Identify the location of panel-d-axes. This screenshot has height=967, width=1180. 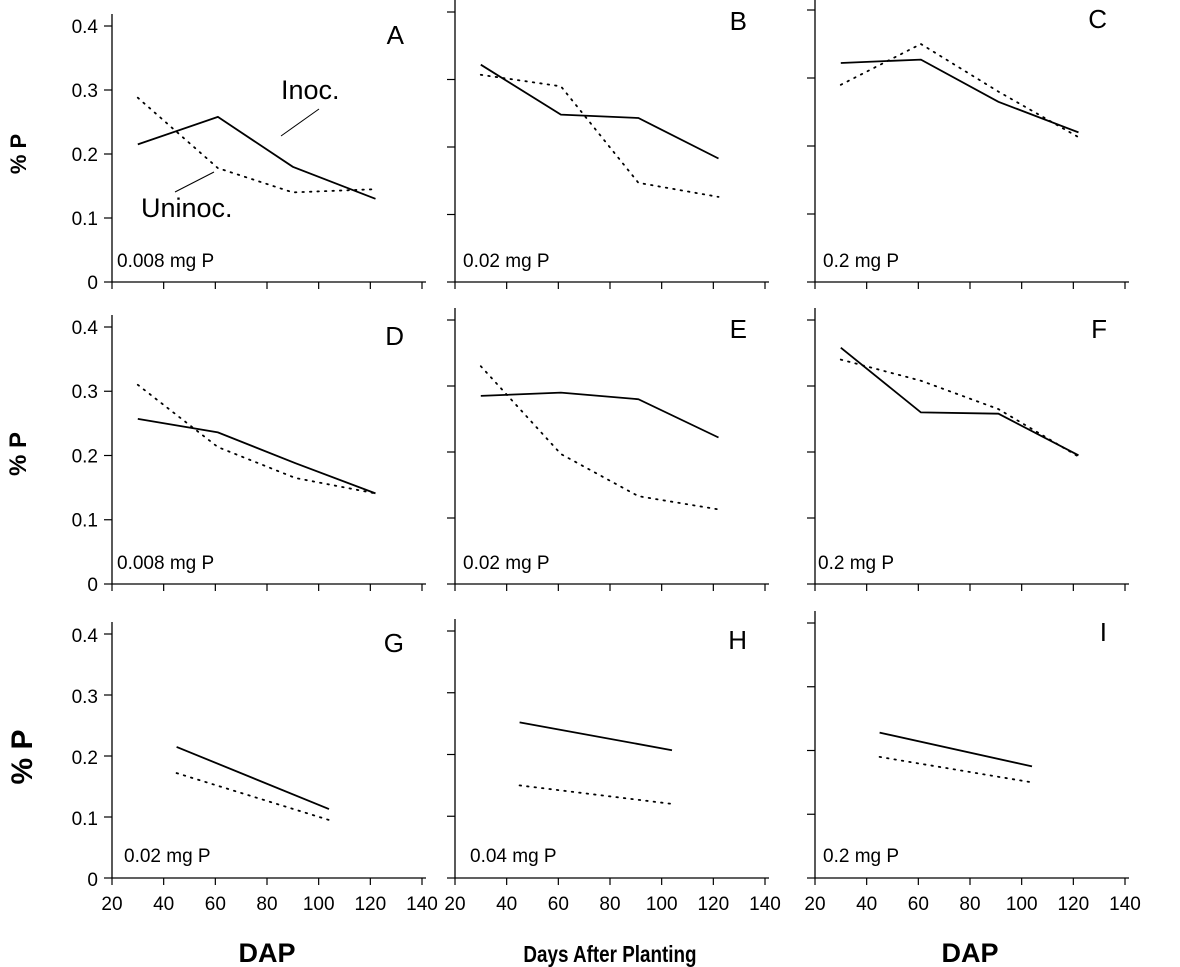
(268, 450).